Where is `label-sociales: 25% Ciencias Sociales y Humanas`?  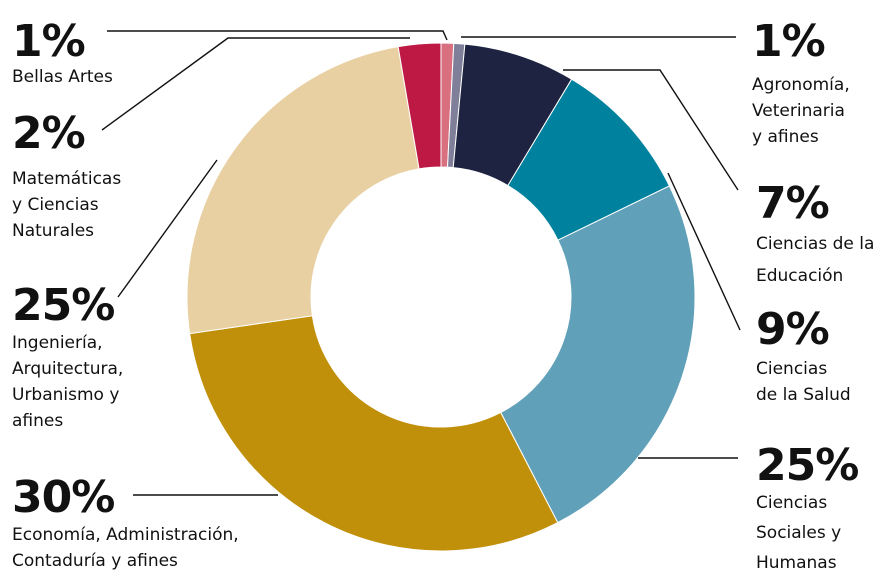 label-sociales: 25% Ciencias Sociales y Humanas is located at coordinates (807, 509).